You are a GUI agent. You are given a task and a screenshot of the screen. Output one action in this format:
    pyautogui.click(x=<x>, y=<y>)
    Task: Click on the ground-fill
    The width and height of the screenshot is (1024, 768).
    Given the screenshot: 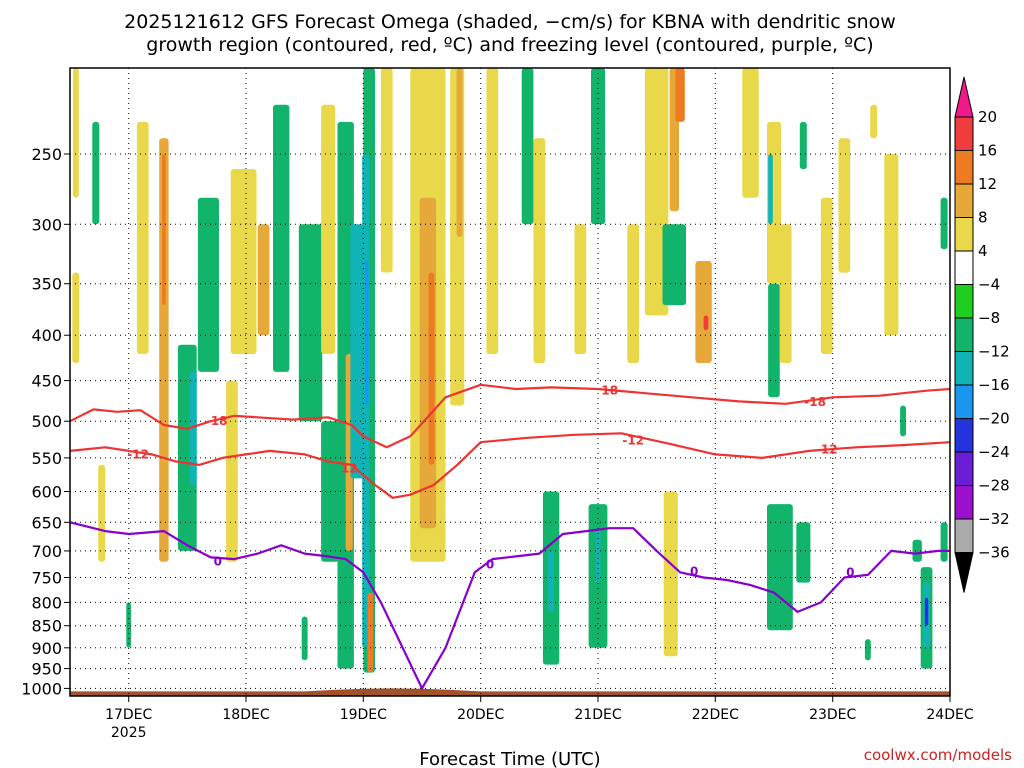 What is the action you would take?
    pyautogui.click(x=510, y=692)
    